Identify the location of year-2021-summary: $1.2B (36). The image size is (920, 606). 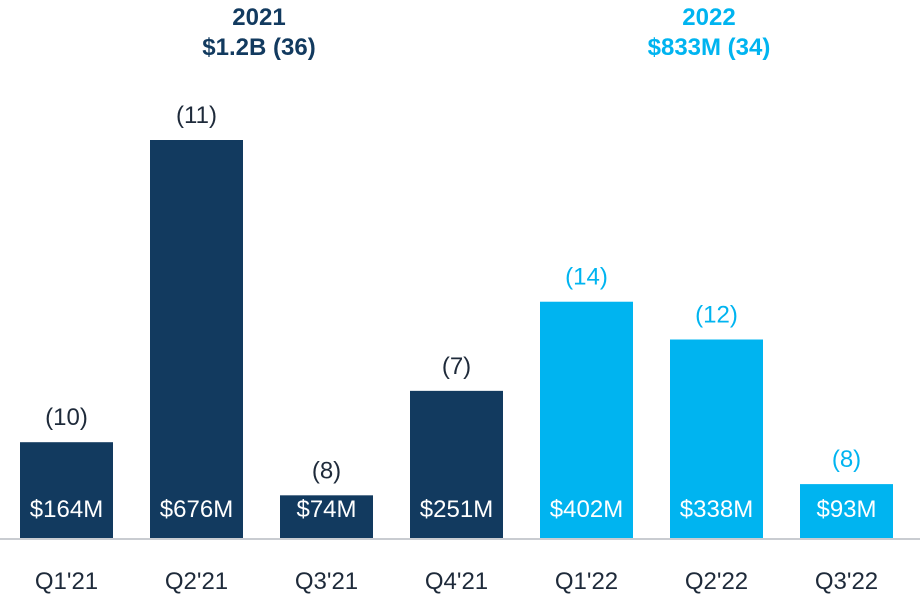
(259, 47).